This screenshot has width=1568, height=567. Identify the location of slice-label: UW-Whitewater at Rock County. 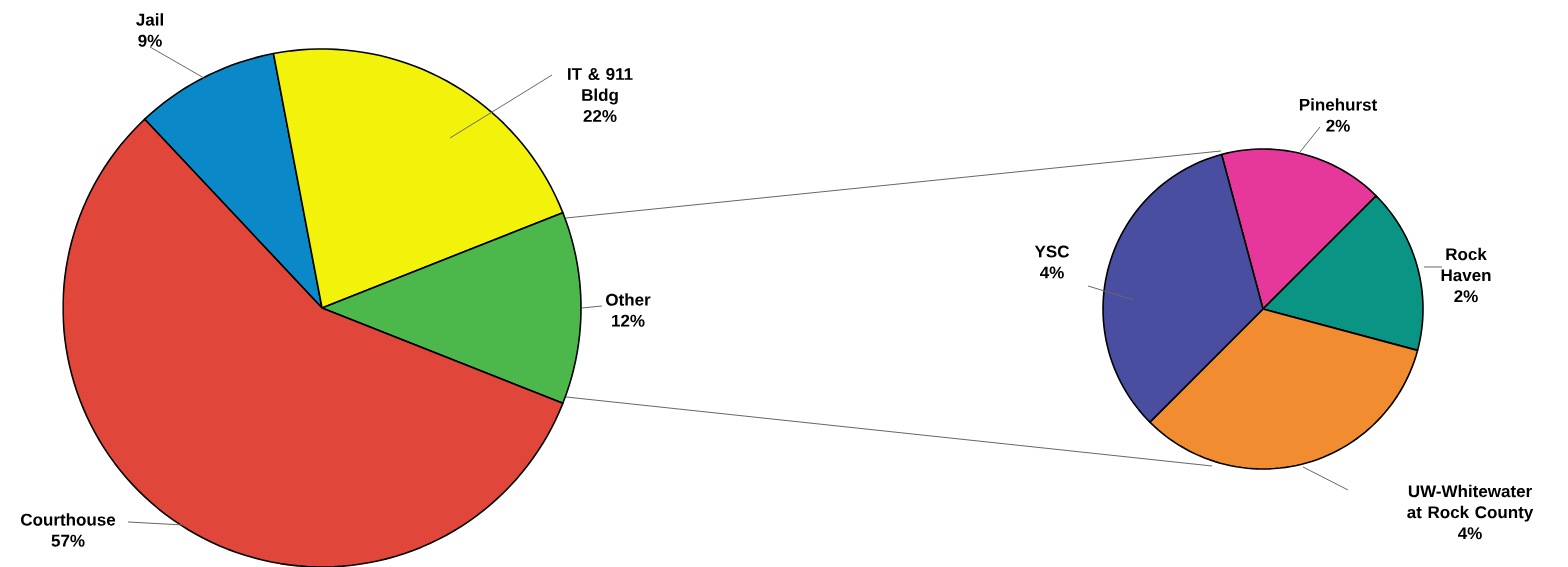
(1470, 503).